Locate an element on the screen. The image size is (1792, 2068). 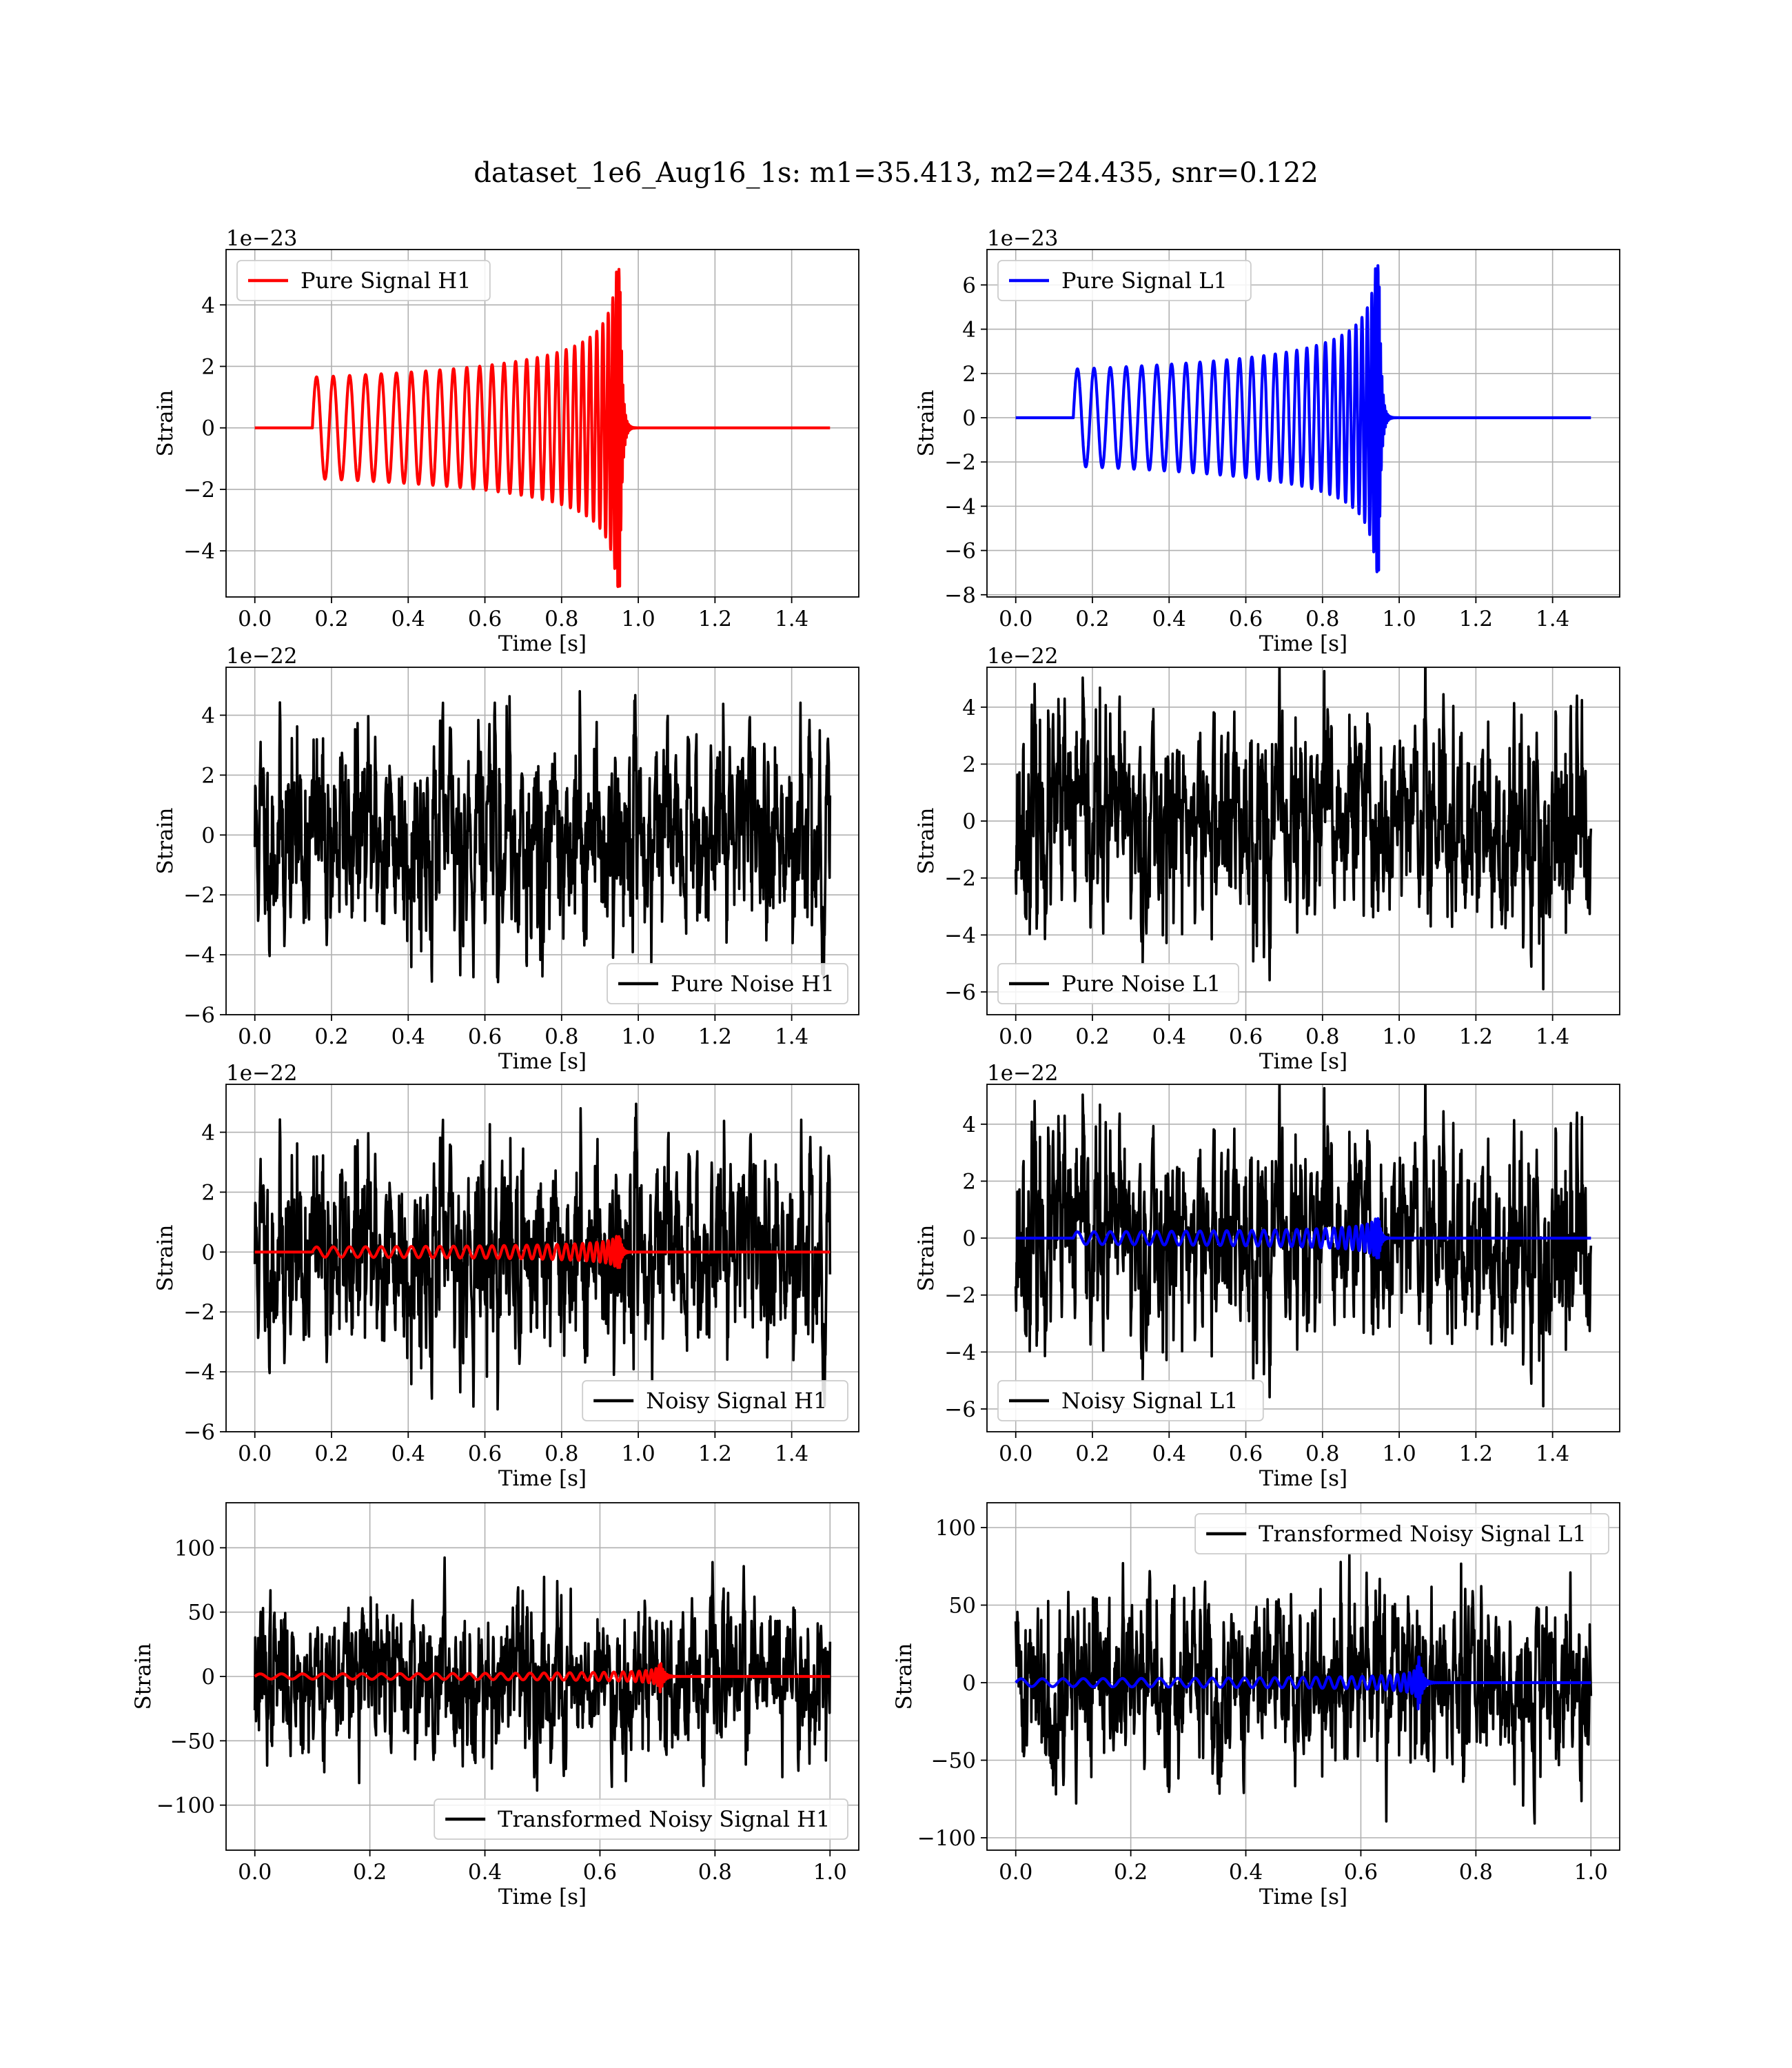
legend-label: Pure Signal L1 is located at coordinates (1144, 280).